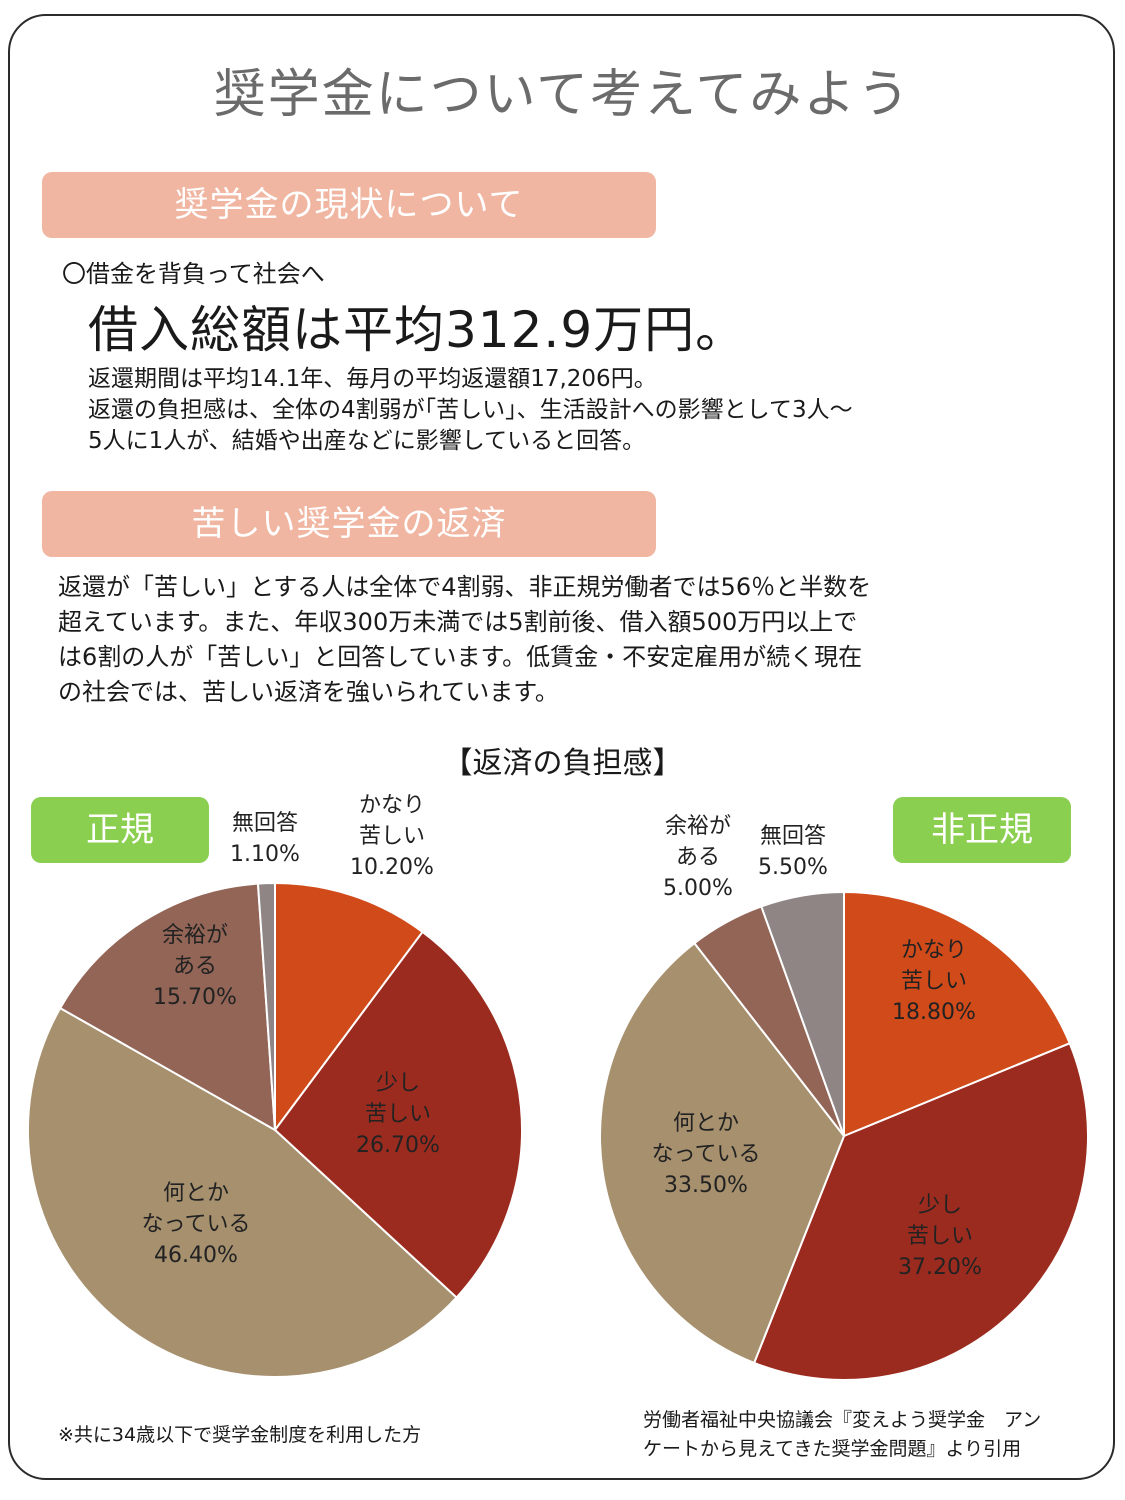 This screenshot has height=1500, width=1125. What do you see at coordinates (458, 622) in the screenshot?
I see `paragraph-line: 超えています。また、年収300万未満では5割前後、借入額500万円以上で` at bounding box center [458, 622].